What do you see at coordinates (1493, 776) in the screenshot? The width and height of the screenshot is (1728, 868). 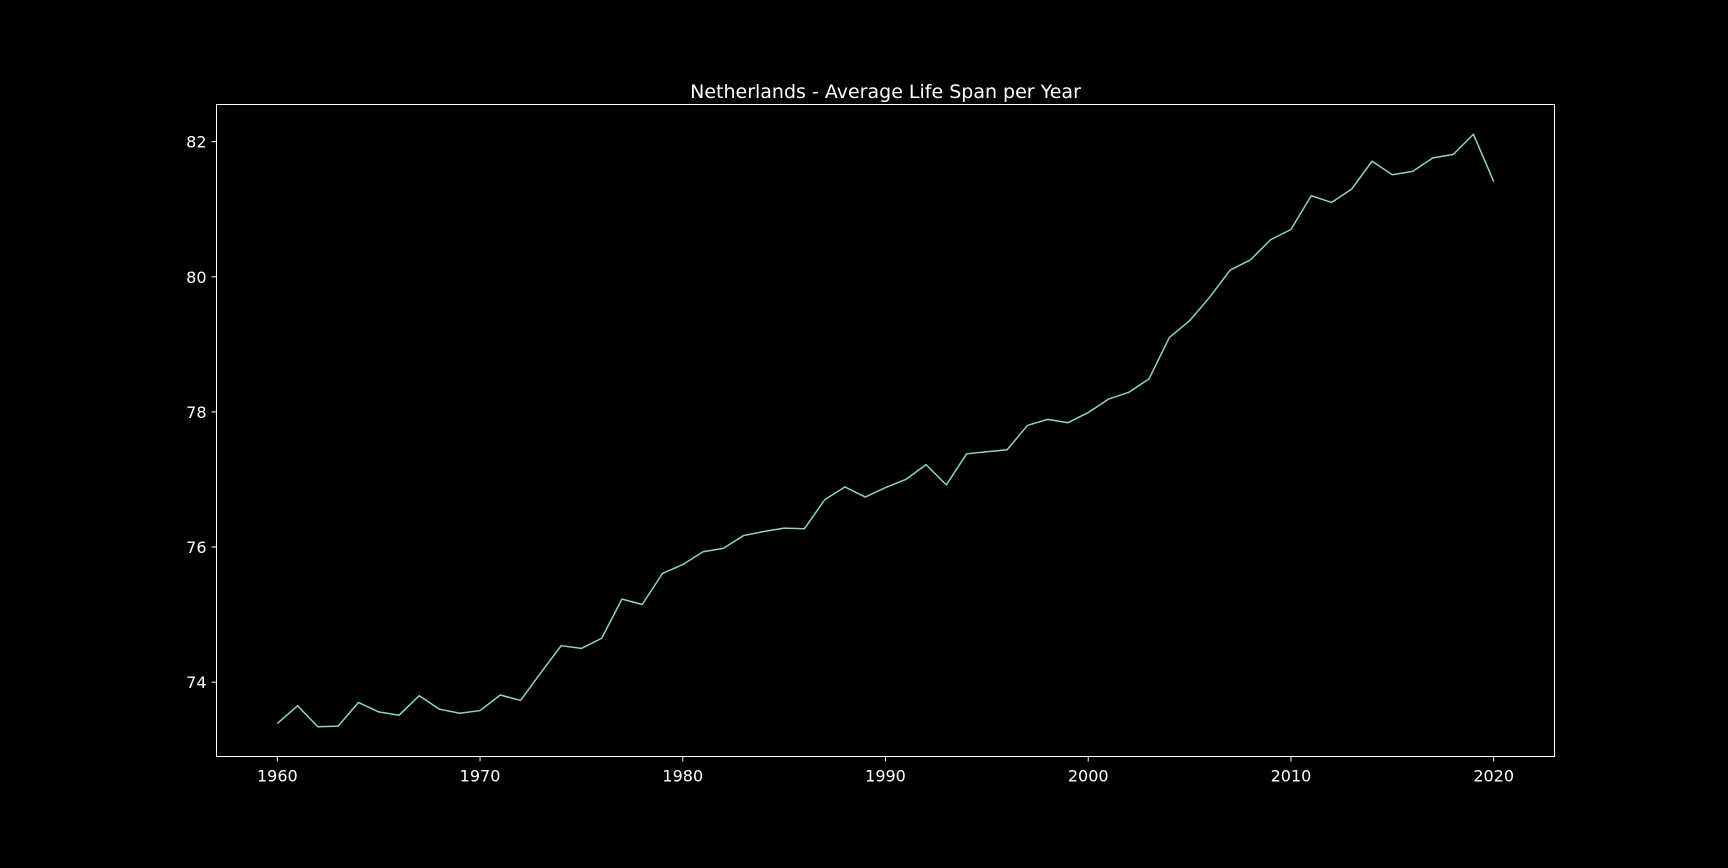 I see `x-tick-label: 2020` at bounding box center [1493, 776].